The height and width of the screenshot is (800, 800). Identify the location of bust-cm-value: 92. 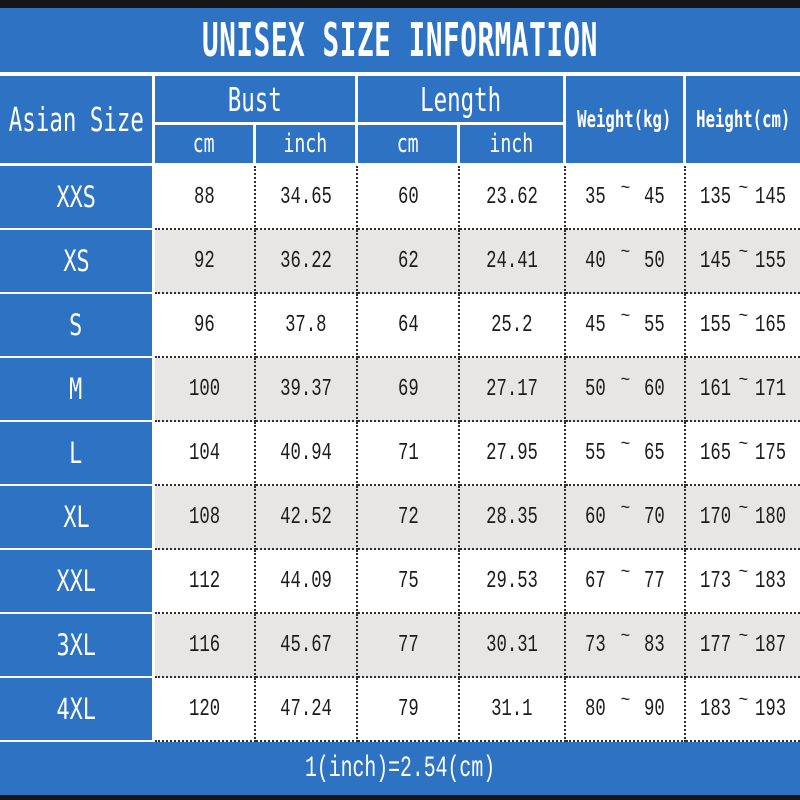
(204, 261).